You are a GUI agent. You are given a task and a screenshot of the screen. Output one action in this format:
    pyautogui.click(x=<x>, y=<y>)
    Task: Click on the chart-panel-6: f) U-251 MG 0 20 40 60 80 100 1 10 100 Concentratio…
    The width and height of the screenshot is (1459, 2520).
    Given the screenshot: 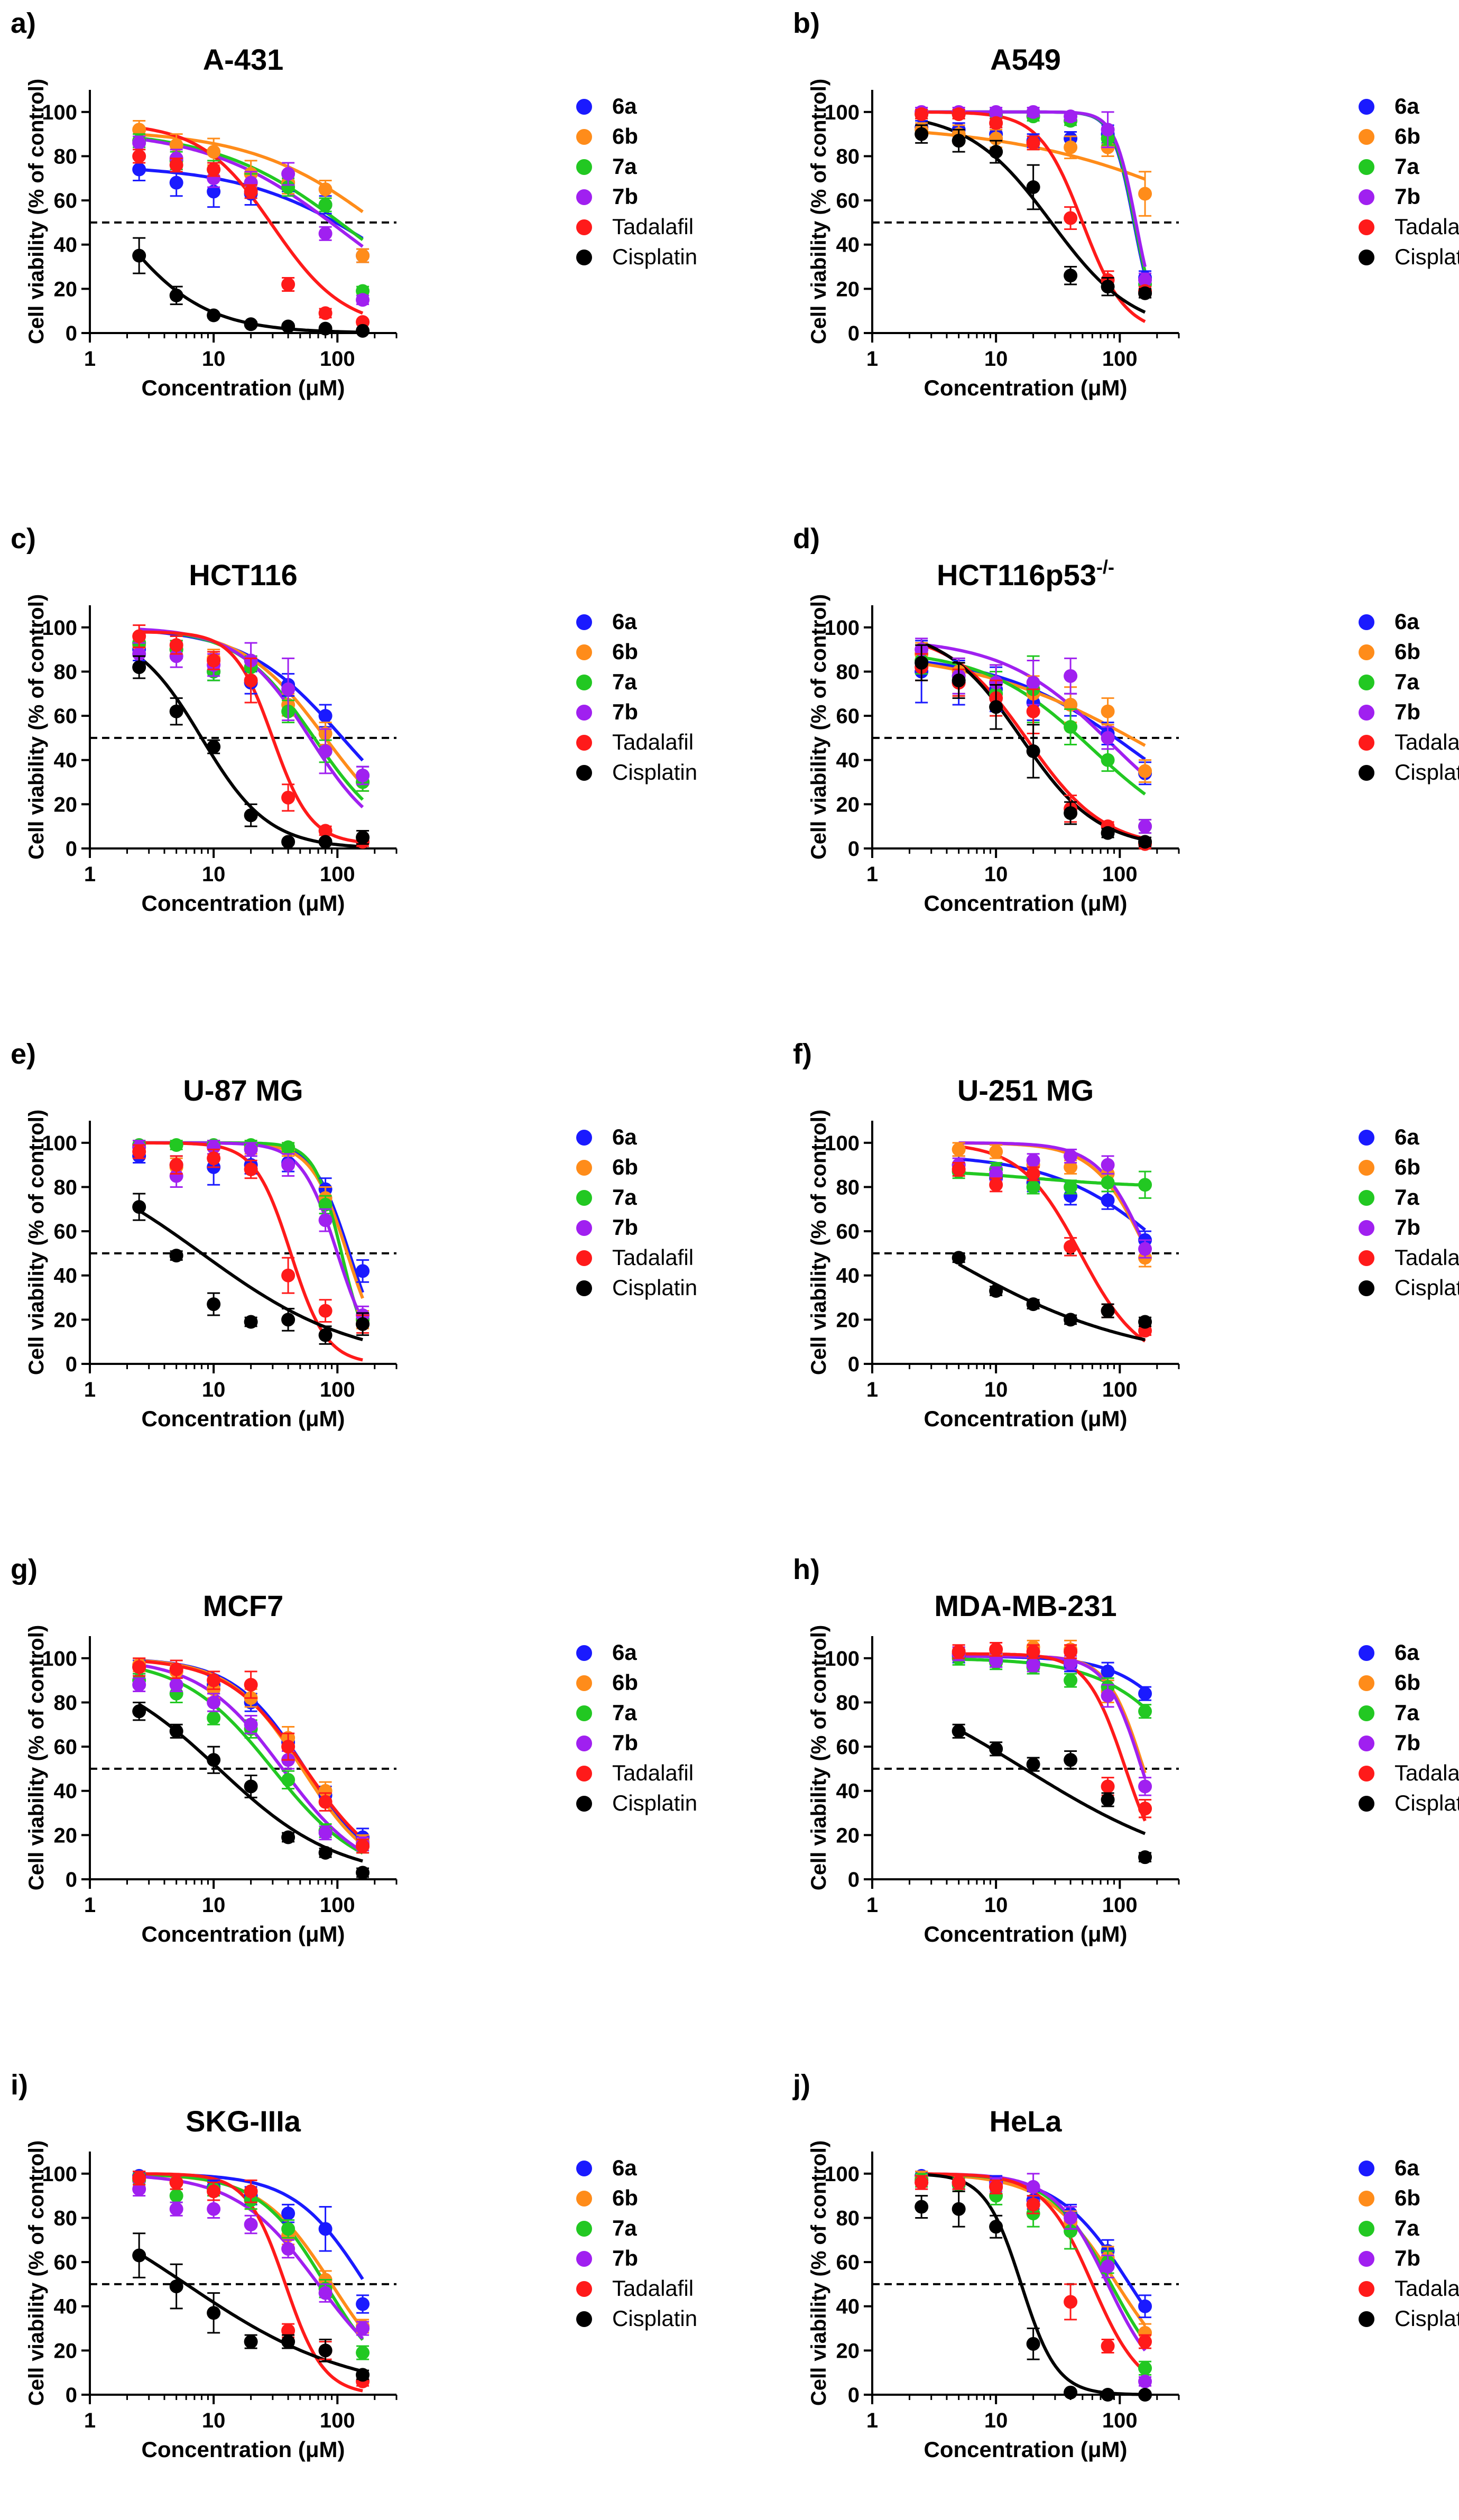 What is the action you would take?
    pyautogui.click(x=1126, y=1234)
    